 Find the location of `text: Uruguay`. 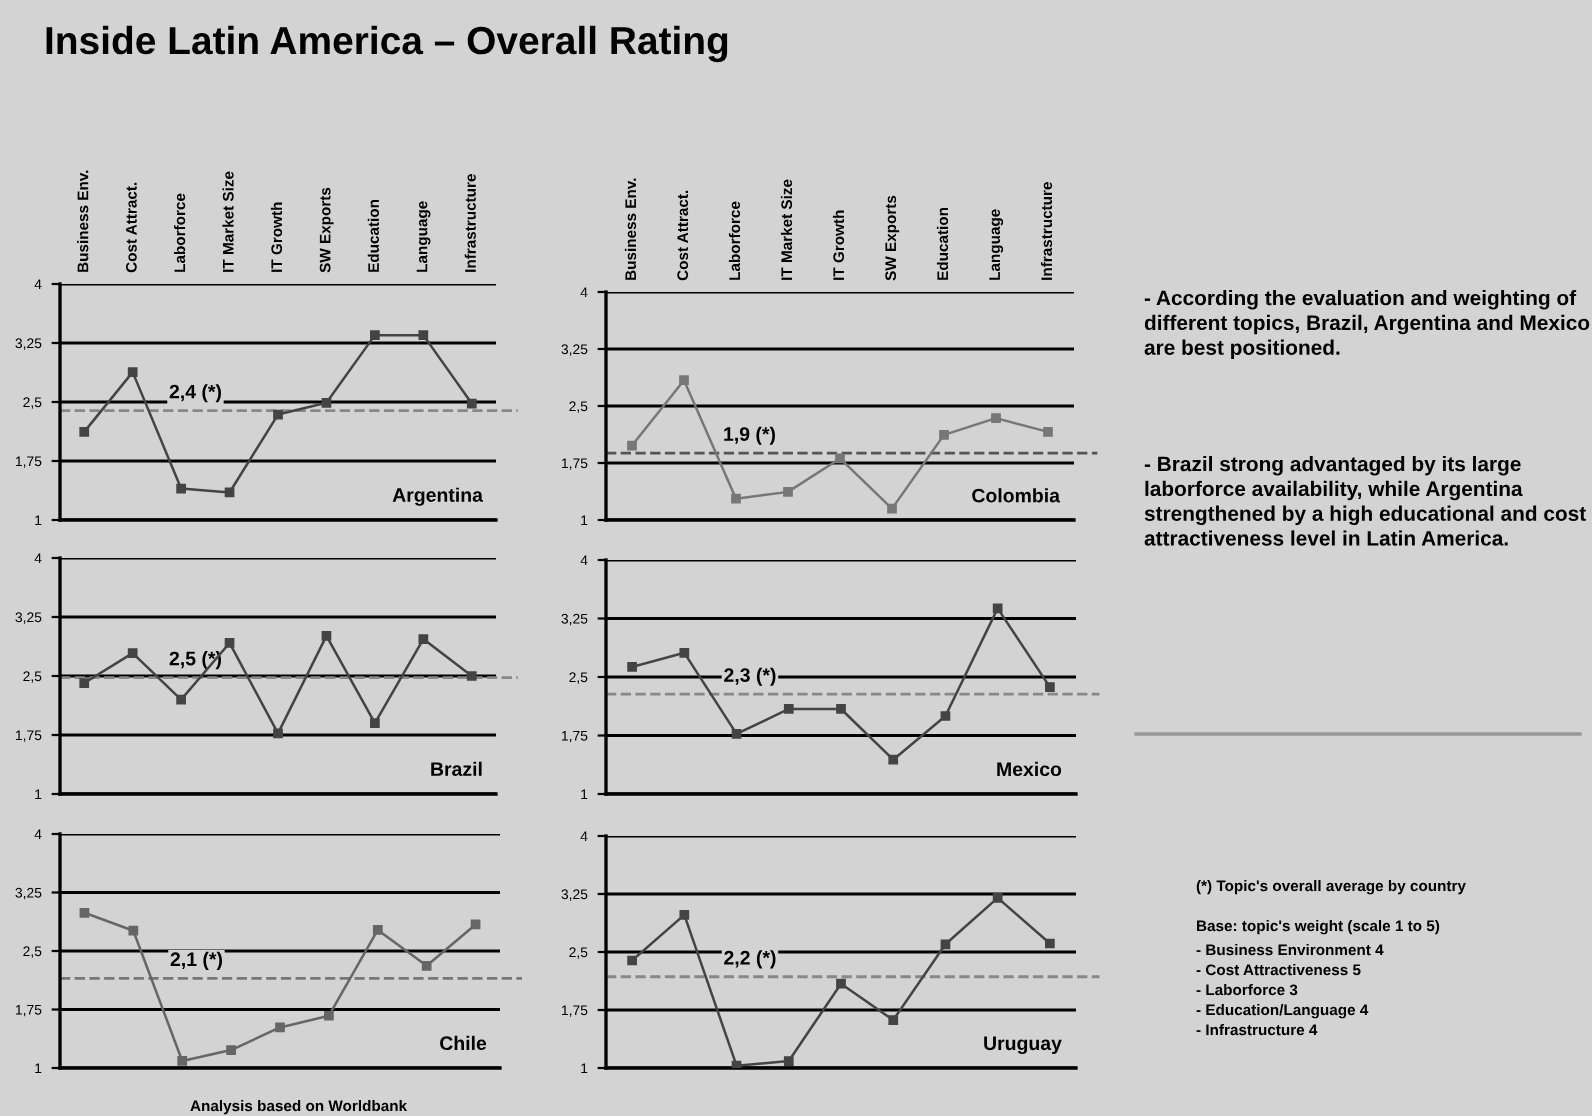

text: Uruguay is located at coordinates (1023, 1045).